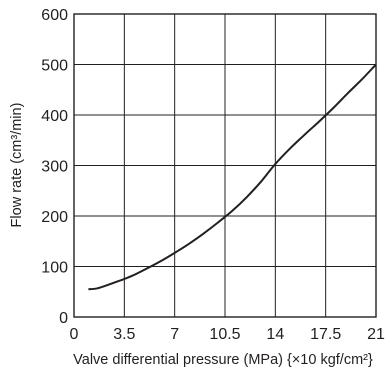  Describe the element at coordinates (54, 116) in the screenshot. I see `y-tick-label: 400` at that location.